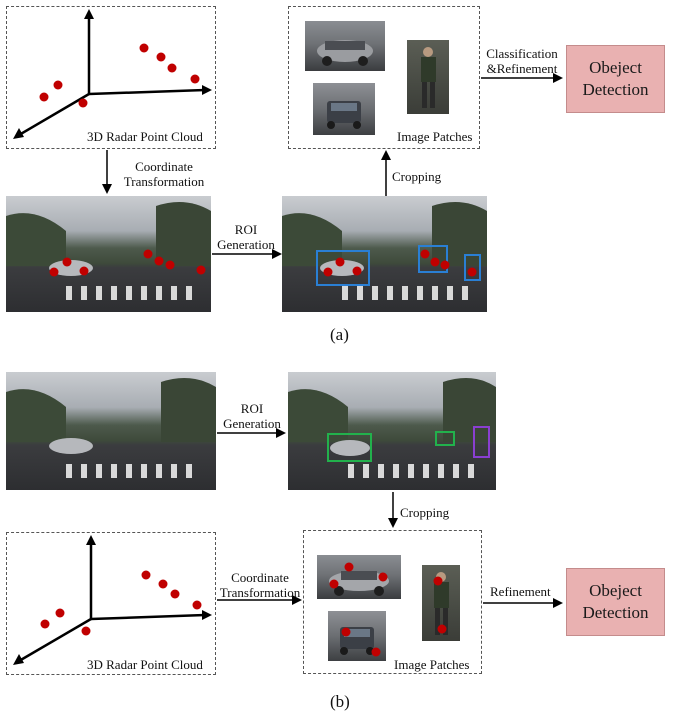 The image size is (673, 717). Describe the element at coordinates (425, 512) in the screenshot. I see `cropping-label-b: Cropping` at that location.